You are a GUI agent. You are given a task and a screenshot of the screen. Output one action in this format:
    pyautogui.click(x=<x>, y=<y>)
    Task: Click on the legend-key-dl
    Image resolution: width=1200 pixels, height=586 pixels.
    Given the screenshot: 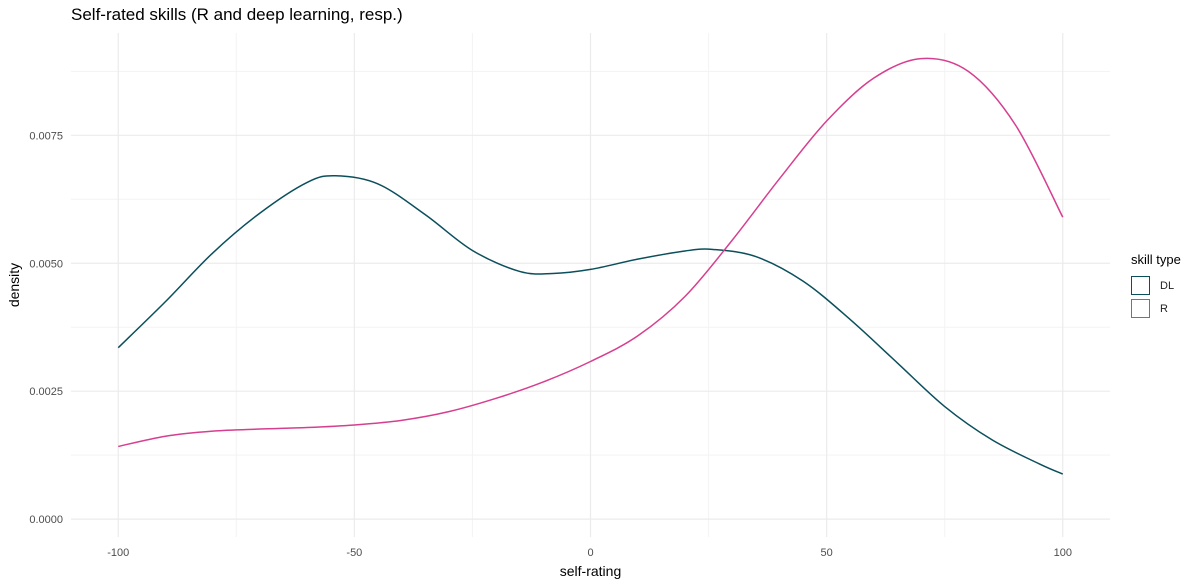 What is the action you would take?
    pyautogui.click(x=1140, y=285)
    